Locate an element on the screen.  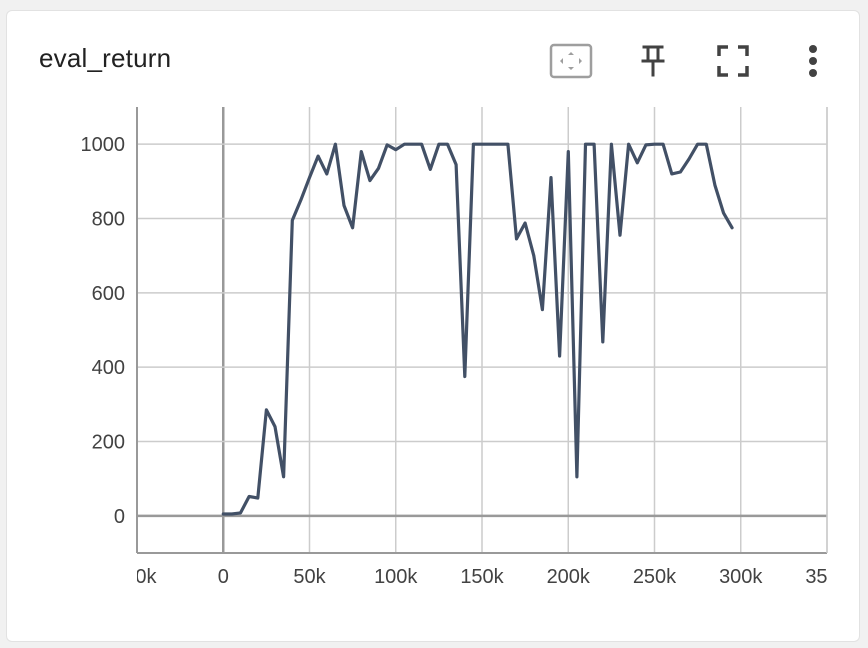
x-tick-label: 300k is located at coordinates (741, 577).